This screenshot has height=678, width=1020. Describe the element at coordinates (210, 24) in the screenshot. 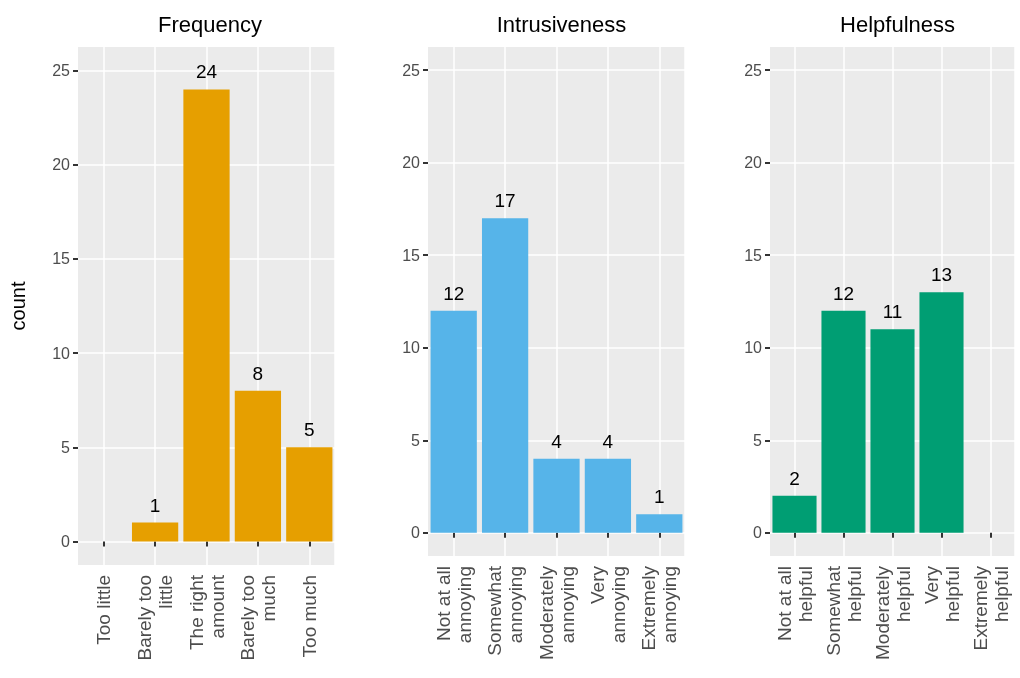

I see `chart-title: Frequency` at that location.